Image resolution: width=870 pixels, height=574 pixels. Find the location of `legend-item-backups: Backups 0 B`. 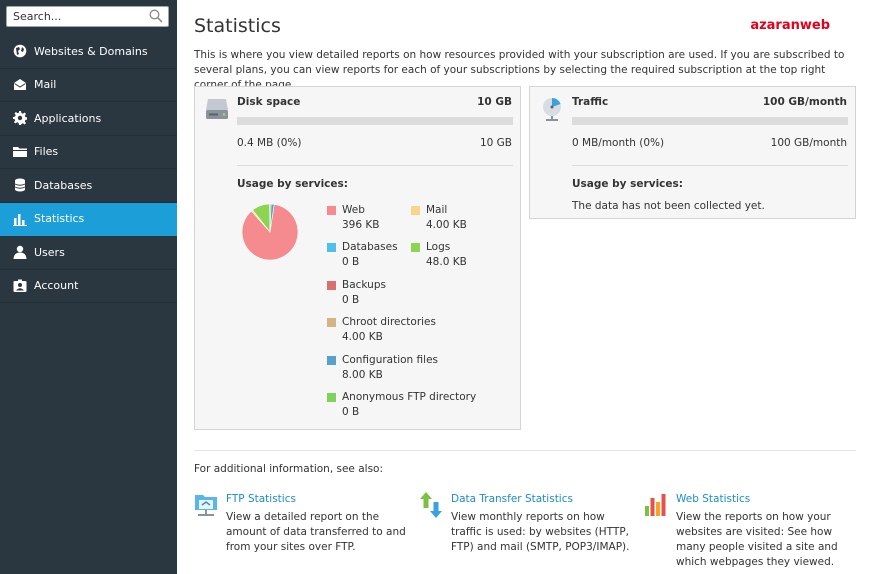

legend-item-backups: Backups 0 B is located at coordinates (356, 293).